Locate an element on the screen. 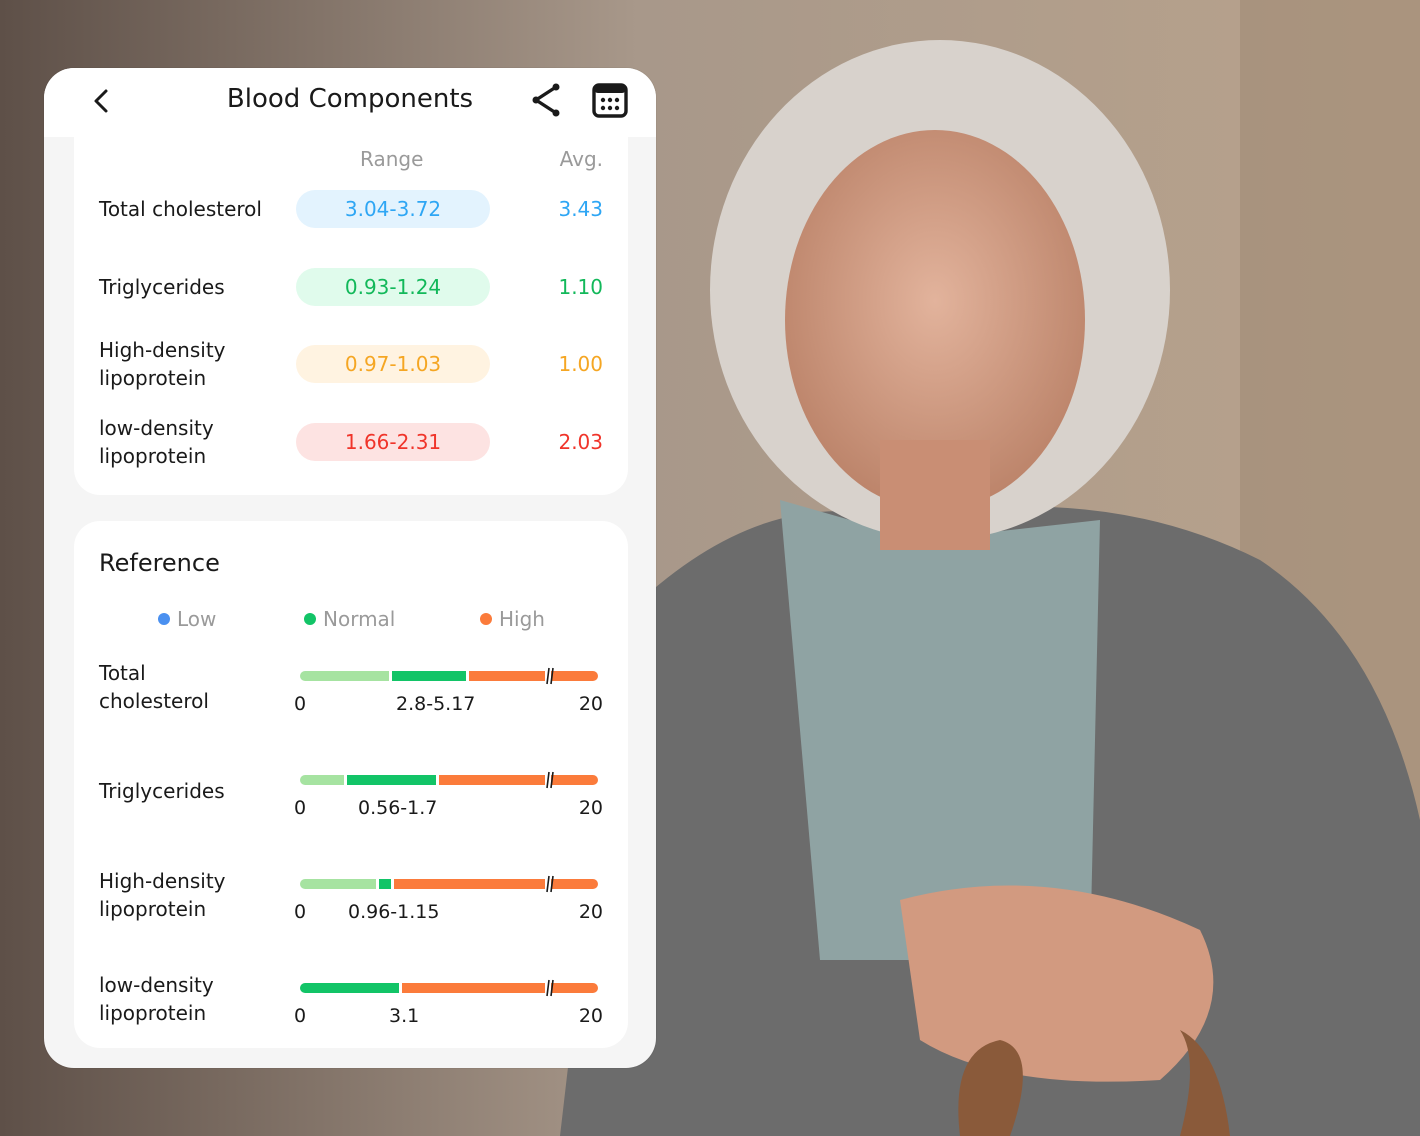  range-pill: 0.93-1.24 is located at coordinates (393, 287).